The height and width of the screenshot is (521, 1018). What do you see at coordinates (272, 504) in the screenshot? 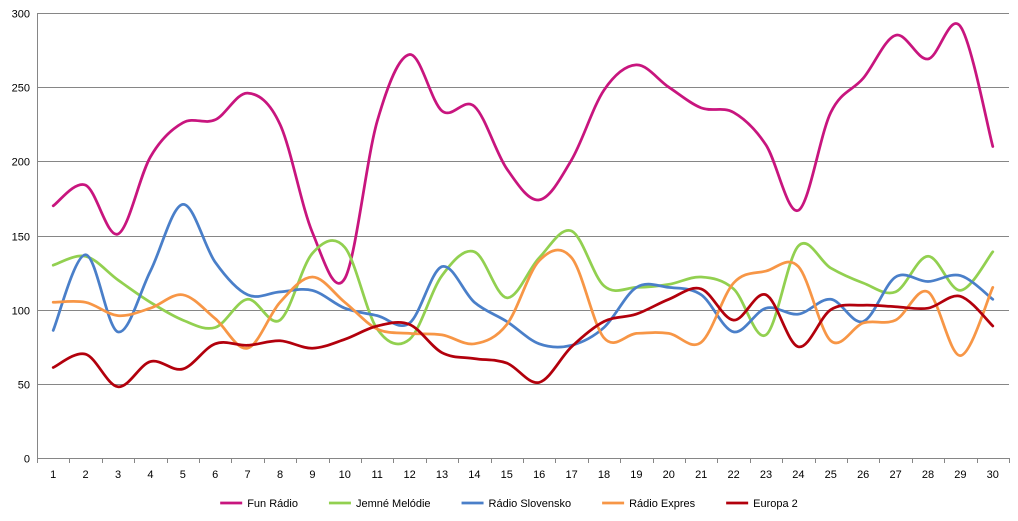
I see `legend-label: Fun Rádio` at bounding box center [272, 504].